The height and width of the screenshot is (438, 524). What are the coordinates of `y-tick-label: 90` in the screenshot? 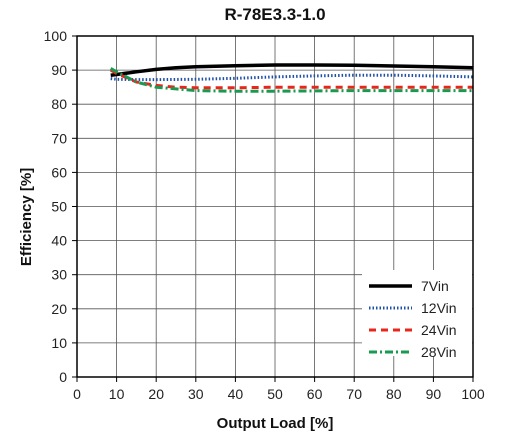 It's located at (59, 70).